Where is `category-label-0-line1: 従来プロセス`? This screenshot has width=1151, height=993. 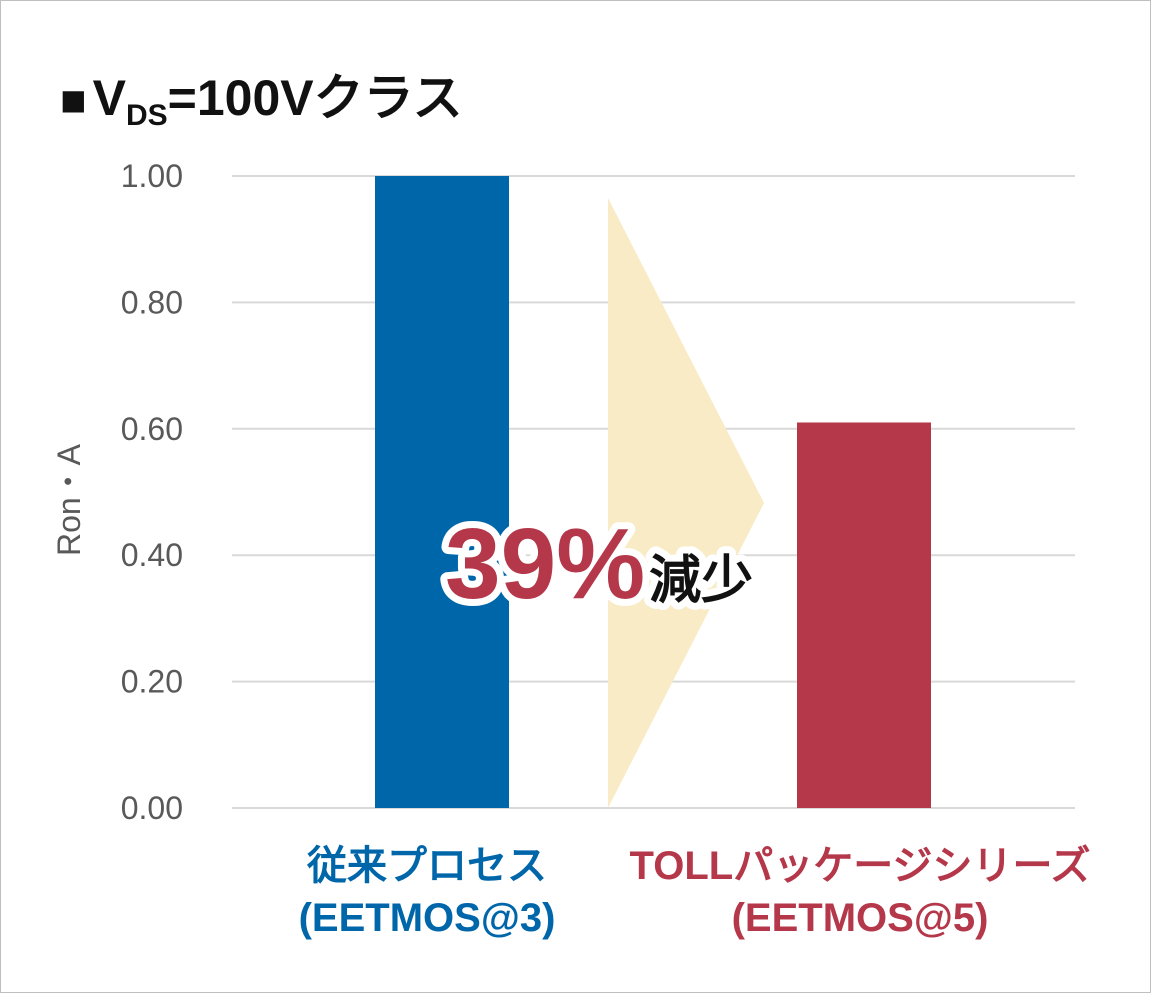
category-label-0-line1: 従来プロセス is located at coordinates (427, 866).